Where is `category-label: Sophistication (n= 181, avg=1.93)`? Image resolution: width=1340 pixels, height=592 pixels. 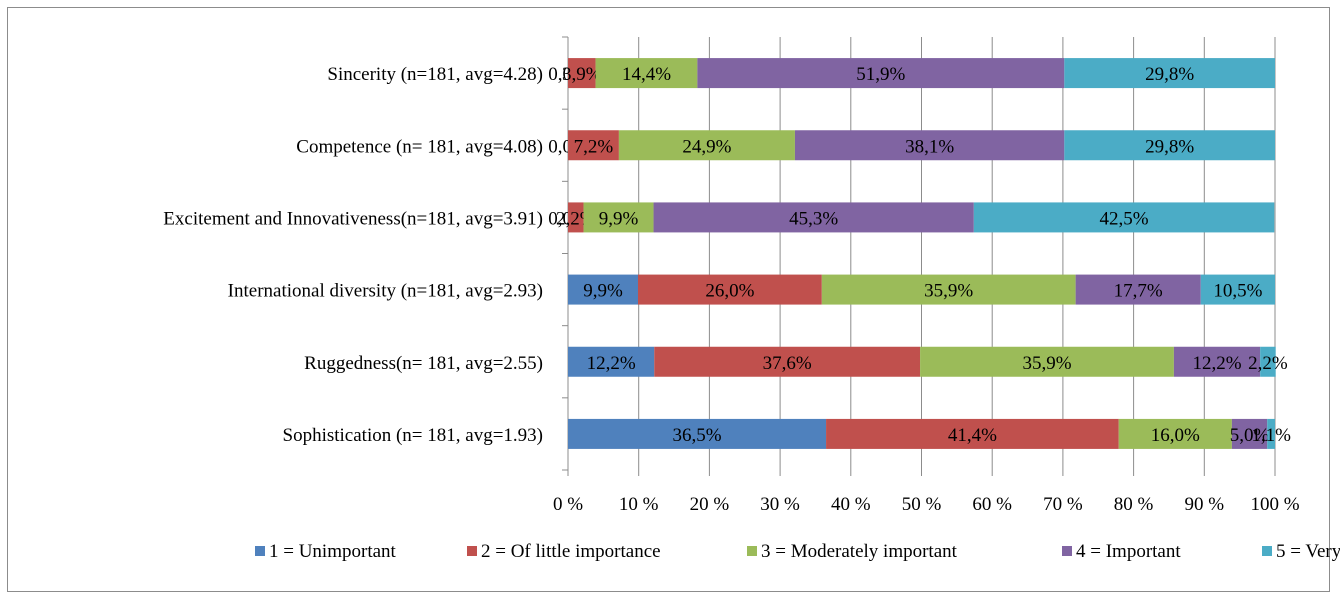 category-label: Sophistication (n= 181, avg=1.93) is located at coordinates (413, 435).